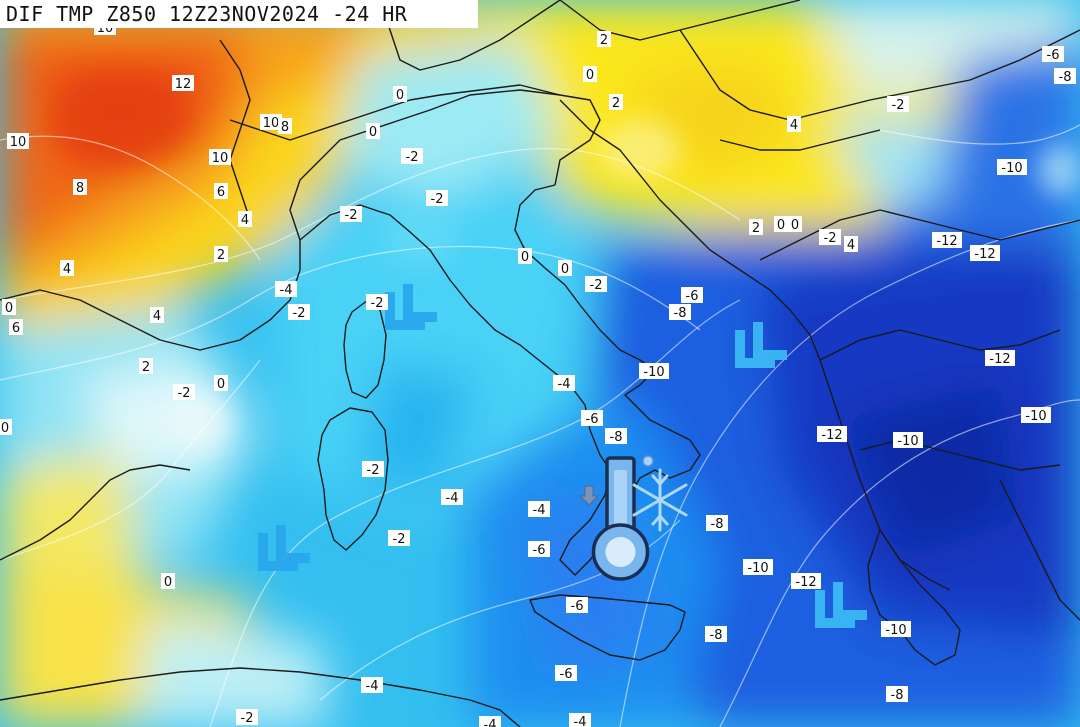 This screenshot has height=727, width=1080. Describe the element at coordinates (914, 597) in the screenshot. I see `greece-coastline` at that location.